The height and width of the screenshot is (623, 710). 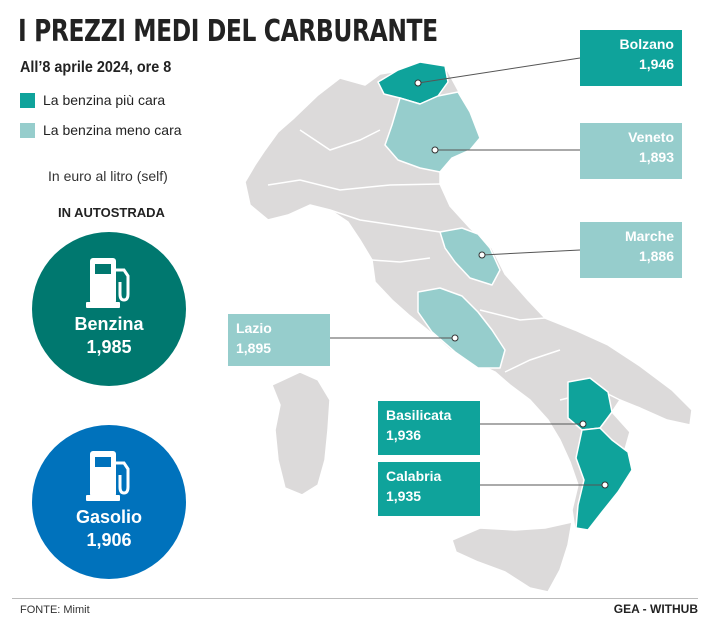 I want to click on legend-swatch-light-teal, so click(x=27, y=130).